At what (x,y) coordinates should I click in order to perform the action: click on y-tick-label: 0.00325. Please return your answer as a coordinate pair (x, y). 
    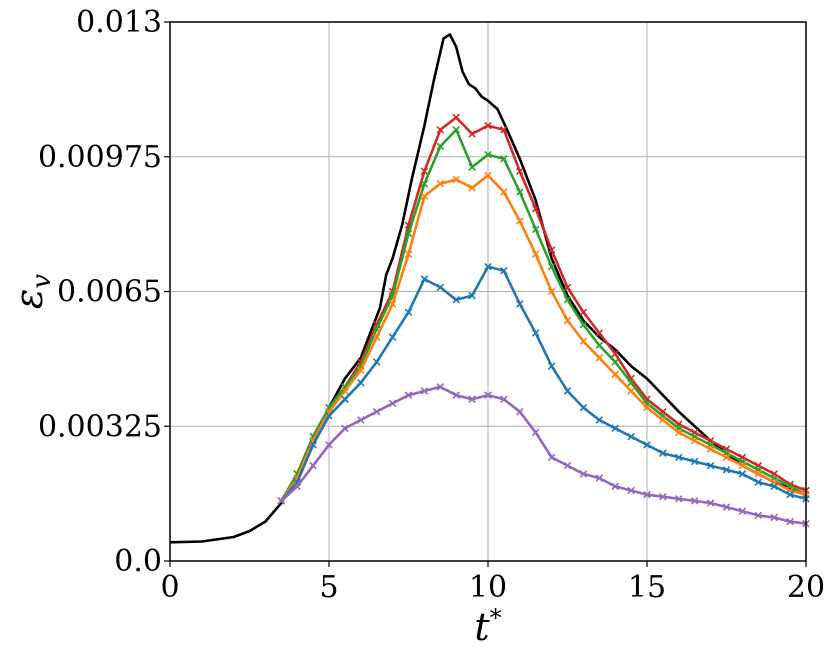
    Looking at the image, I should click on (100, 426).